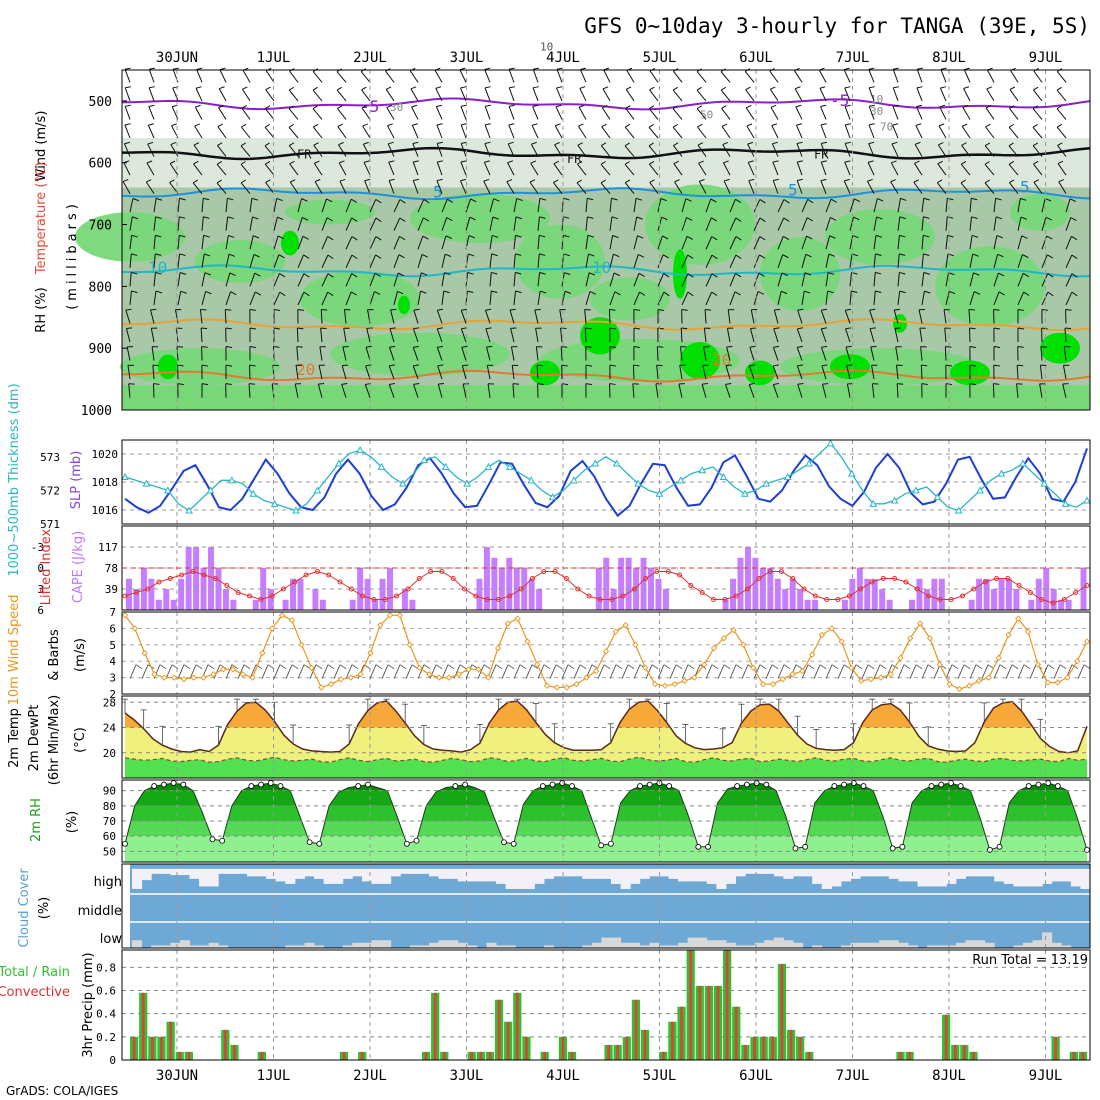  I want to click on label-wind-units: (m/s), so click(80, 655).